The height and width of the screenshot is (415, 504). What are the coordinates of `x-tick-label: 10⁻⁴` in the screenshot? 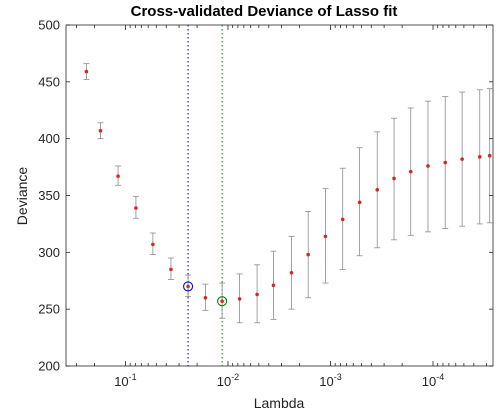 It's located at (433, 380).